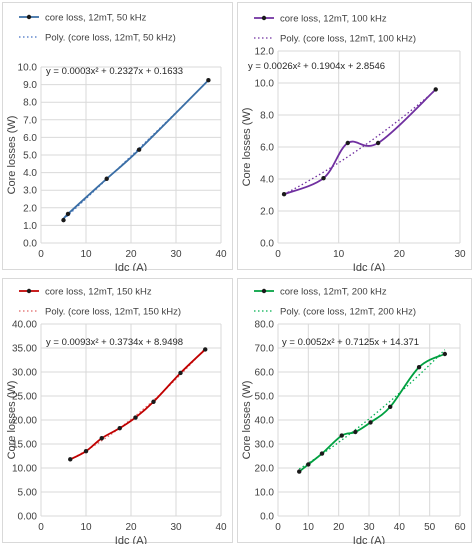  I want to click on y-tick-label: 40.00, so click(24, 325).